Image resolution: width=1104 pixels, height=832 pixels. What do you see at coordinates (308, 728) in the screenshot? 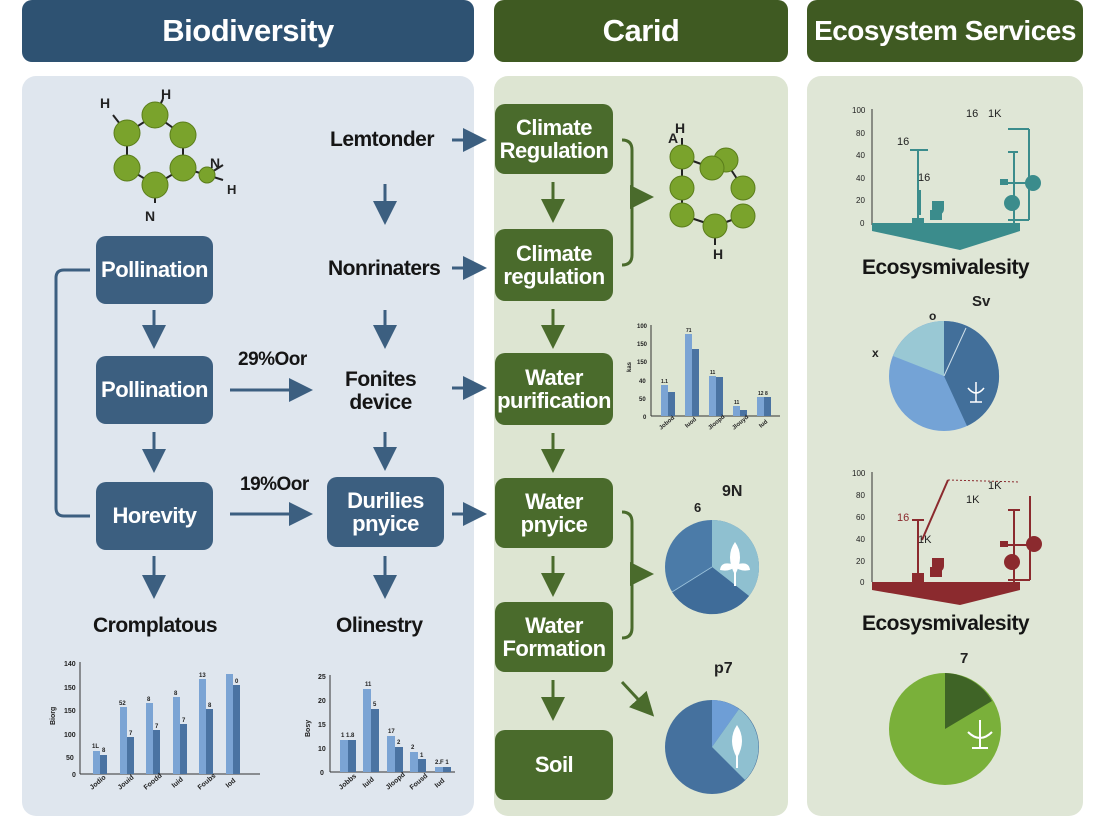
I see `svg-text: Bosy` at bounding box center [308, 728].